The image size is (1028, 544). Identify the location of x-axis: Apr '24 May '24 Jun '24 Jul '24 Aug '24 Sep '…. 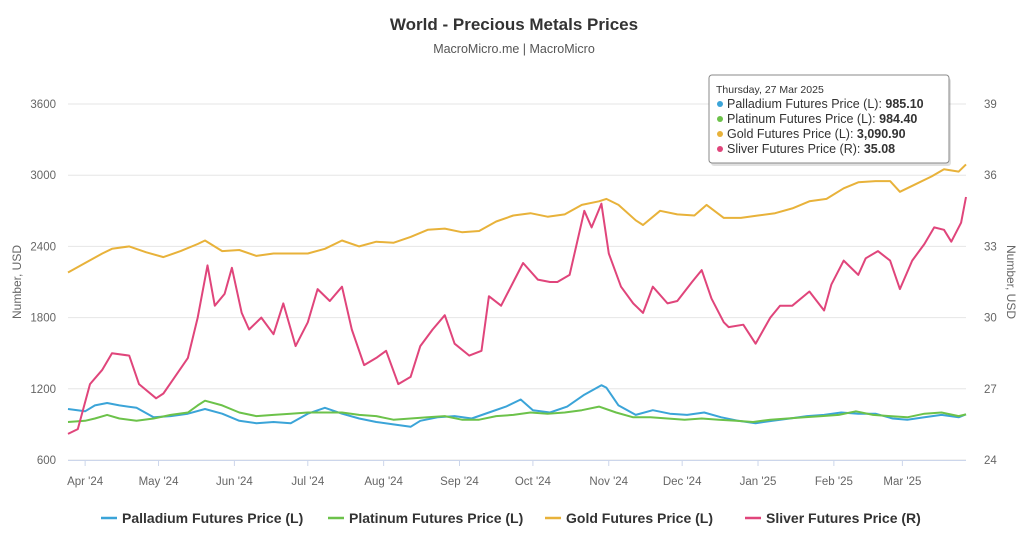
(516, 474).